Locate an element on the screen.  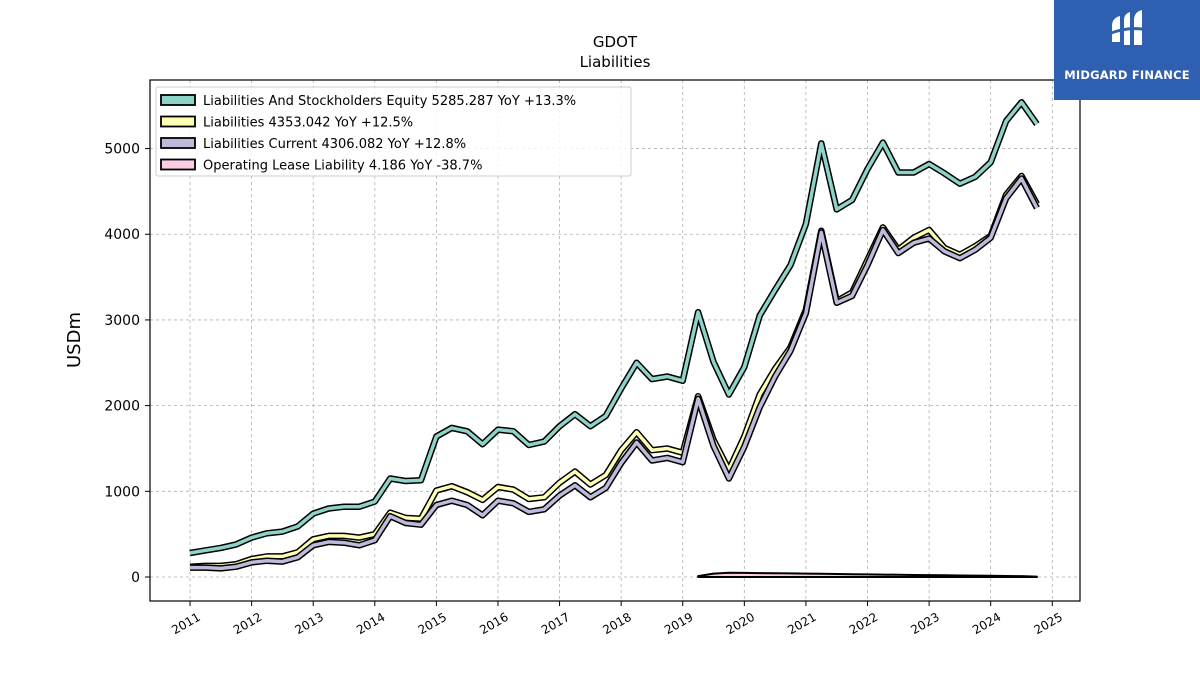
x-tick-label: 2011 is located at coordinates (185, 623).